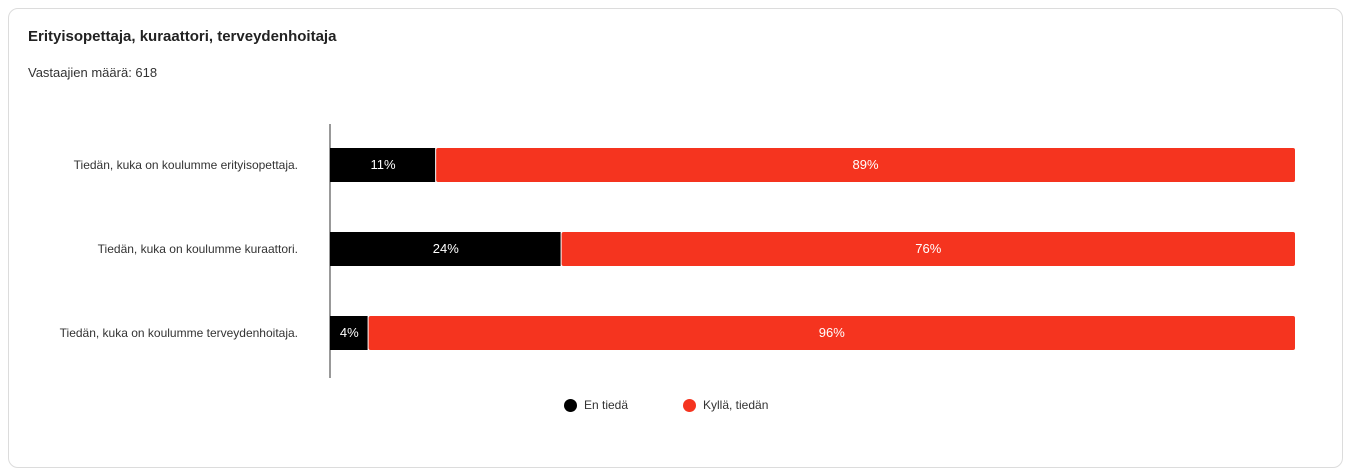  I want to click on legend-label: En tiedä, so click(606, 405).